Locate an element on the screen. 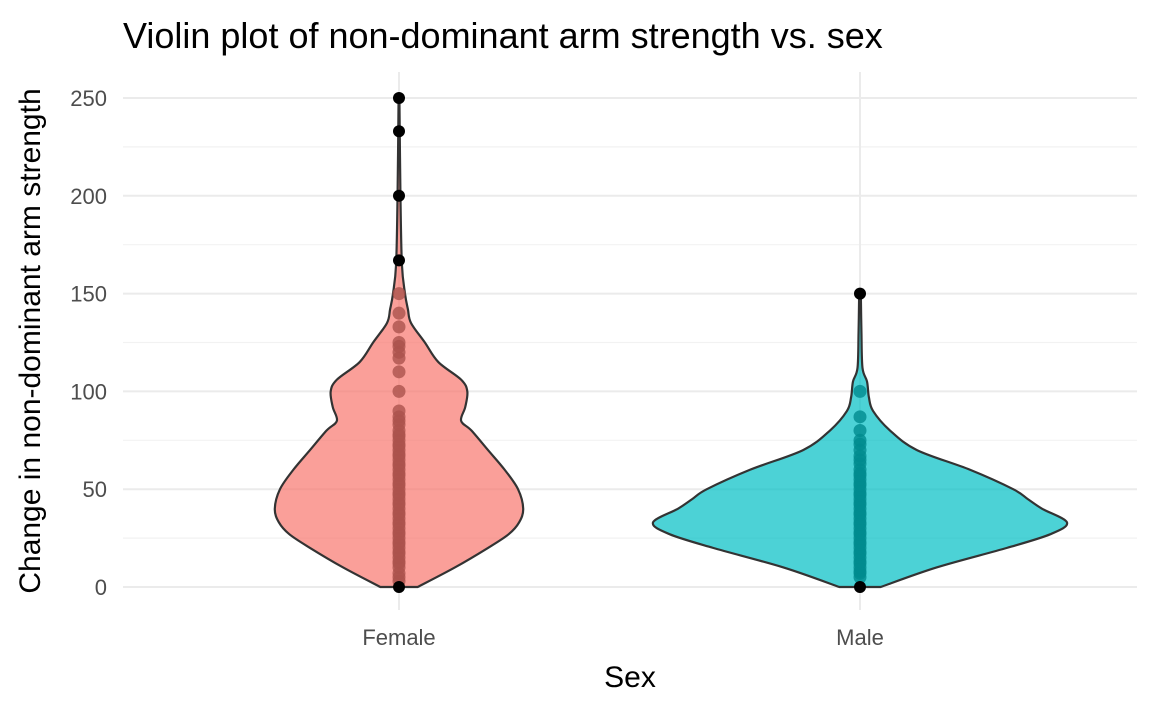 This screenshot has width=1152, height=711. x-tick-label: Male is located at coordinates (860, 637).